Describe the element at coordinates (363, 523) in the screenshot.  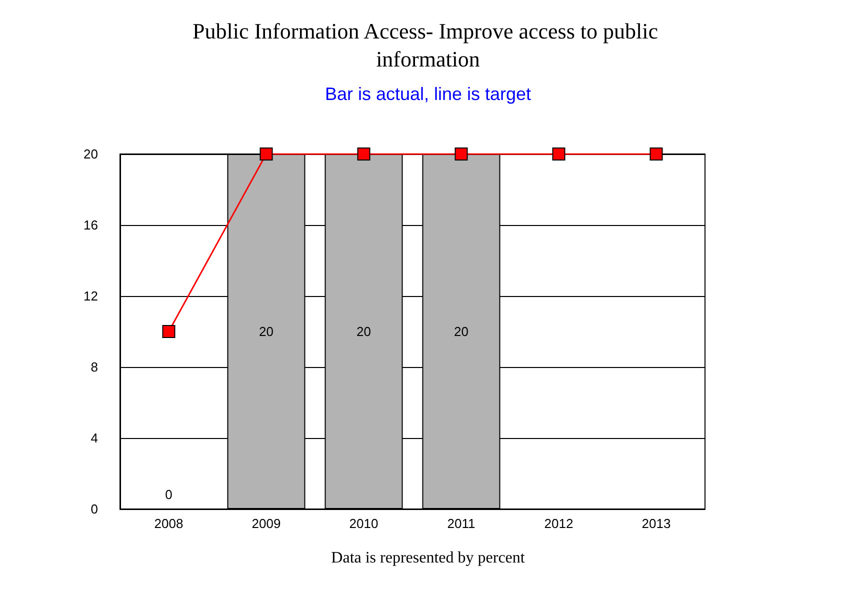
I see `x-tick-label: 2010` at that location.